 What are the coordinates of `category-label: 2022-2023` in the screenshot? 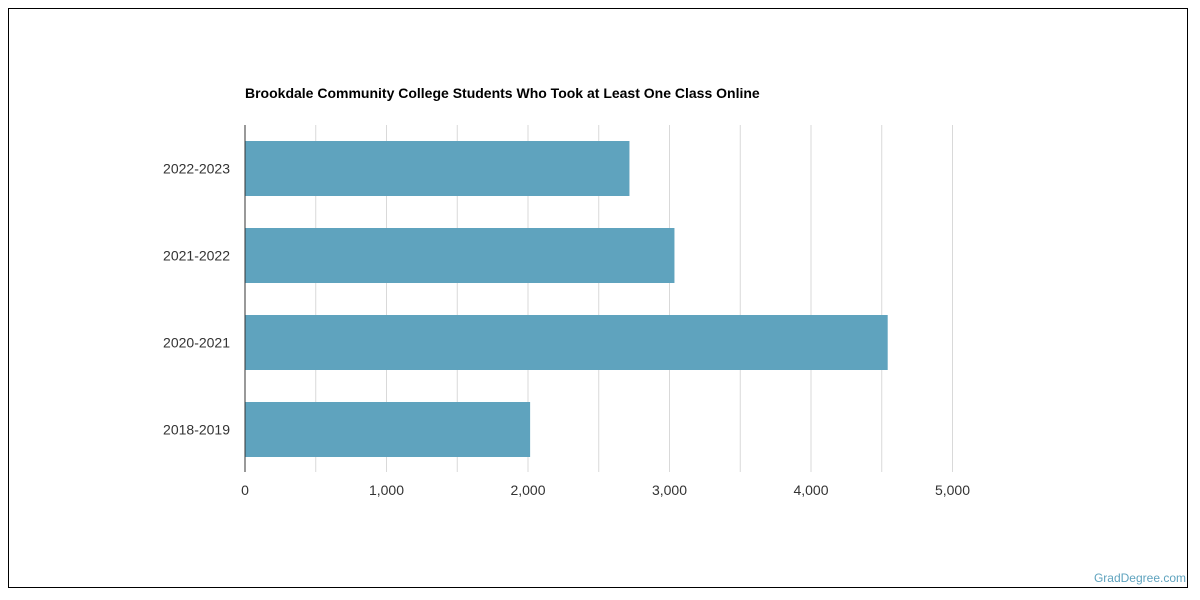 It's located at (196, 169).